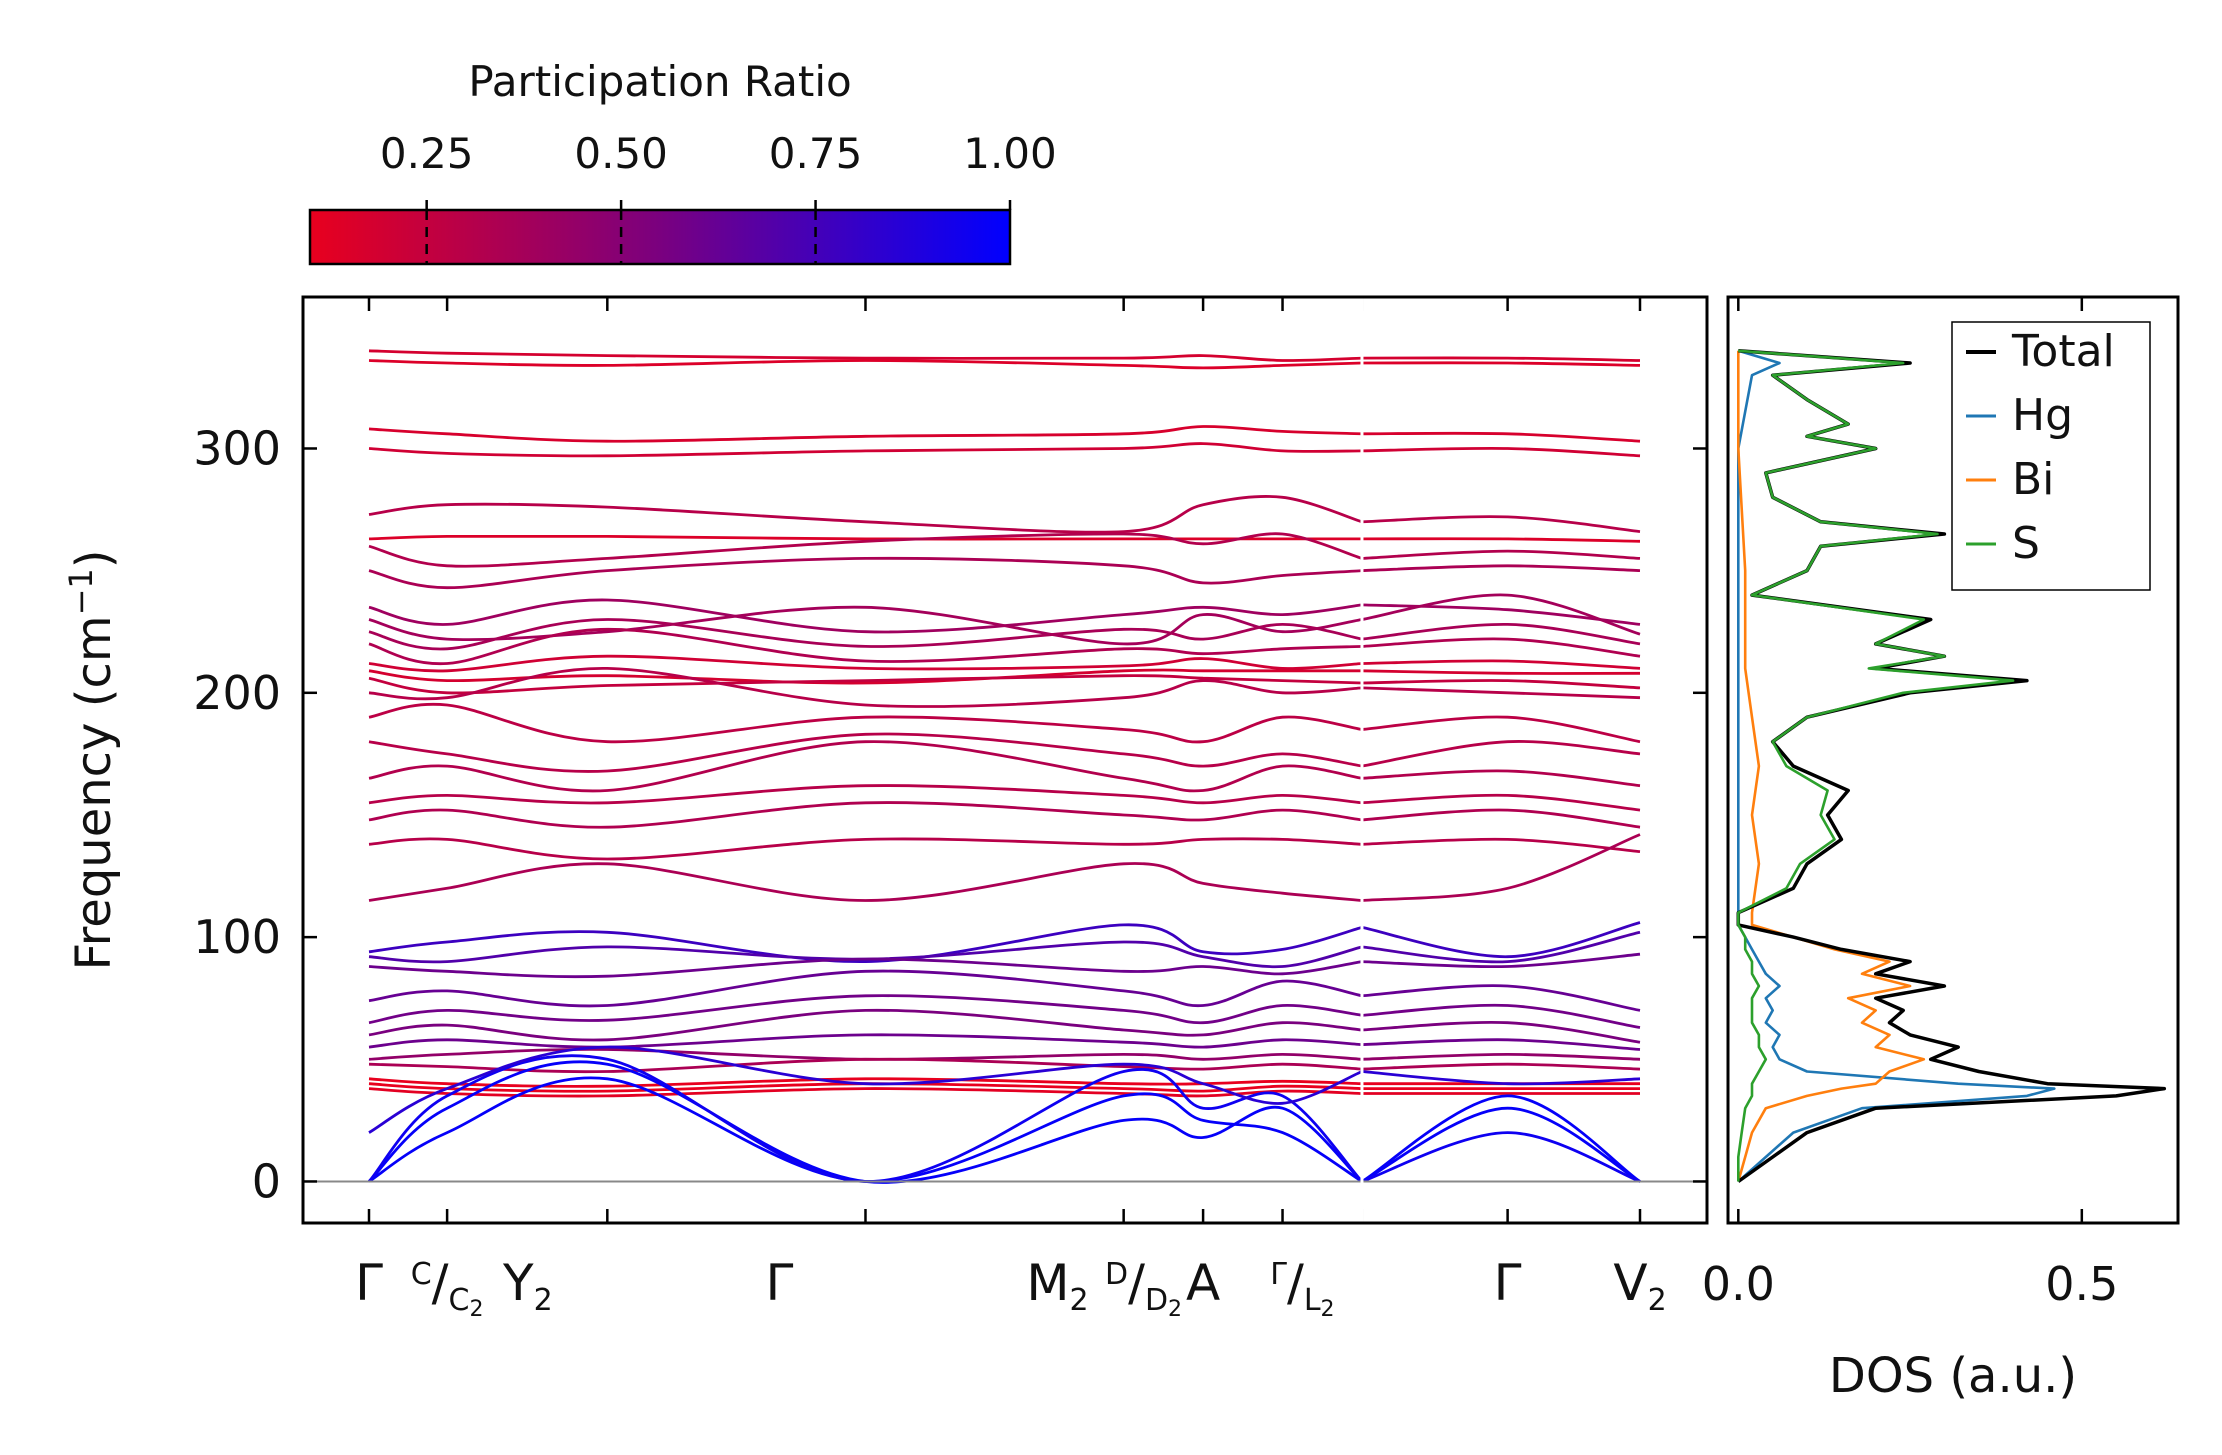 This screenshot has height=1455, width=2222. What do you see at coordinates (2081, 1284) in the screenshot?
I see `dos-tick-label: 0.5` at bounding box center [2081, 1284].